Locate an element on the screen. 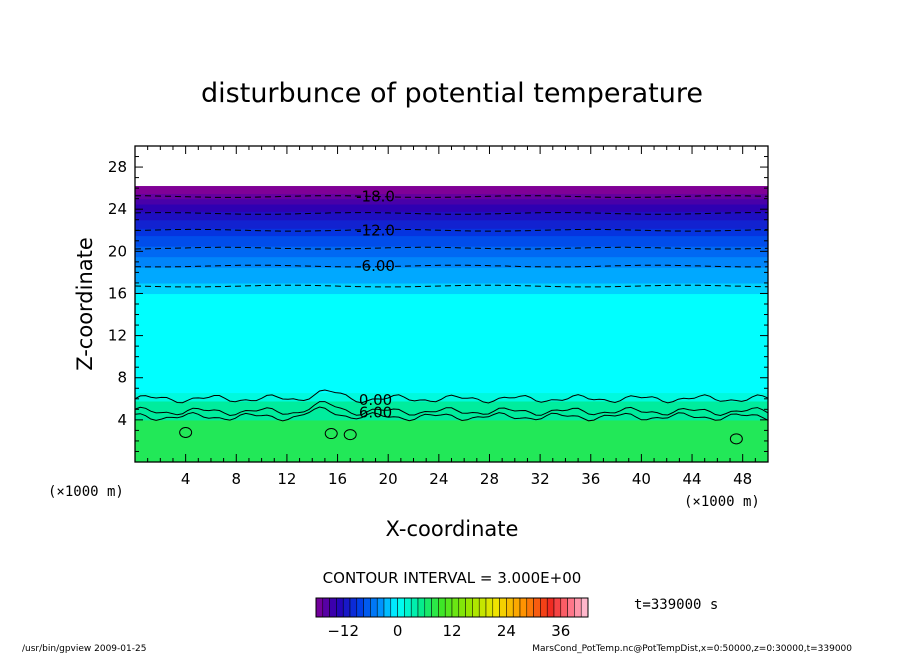 The width and height of the screenshot is (904, 654). colorbar-tick-label: −12 is located at coordinates (343, 631).